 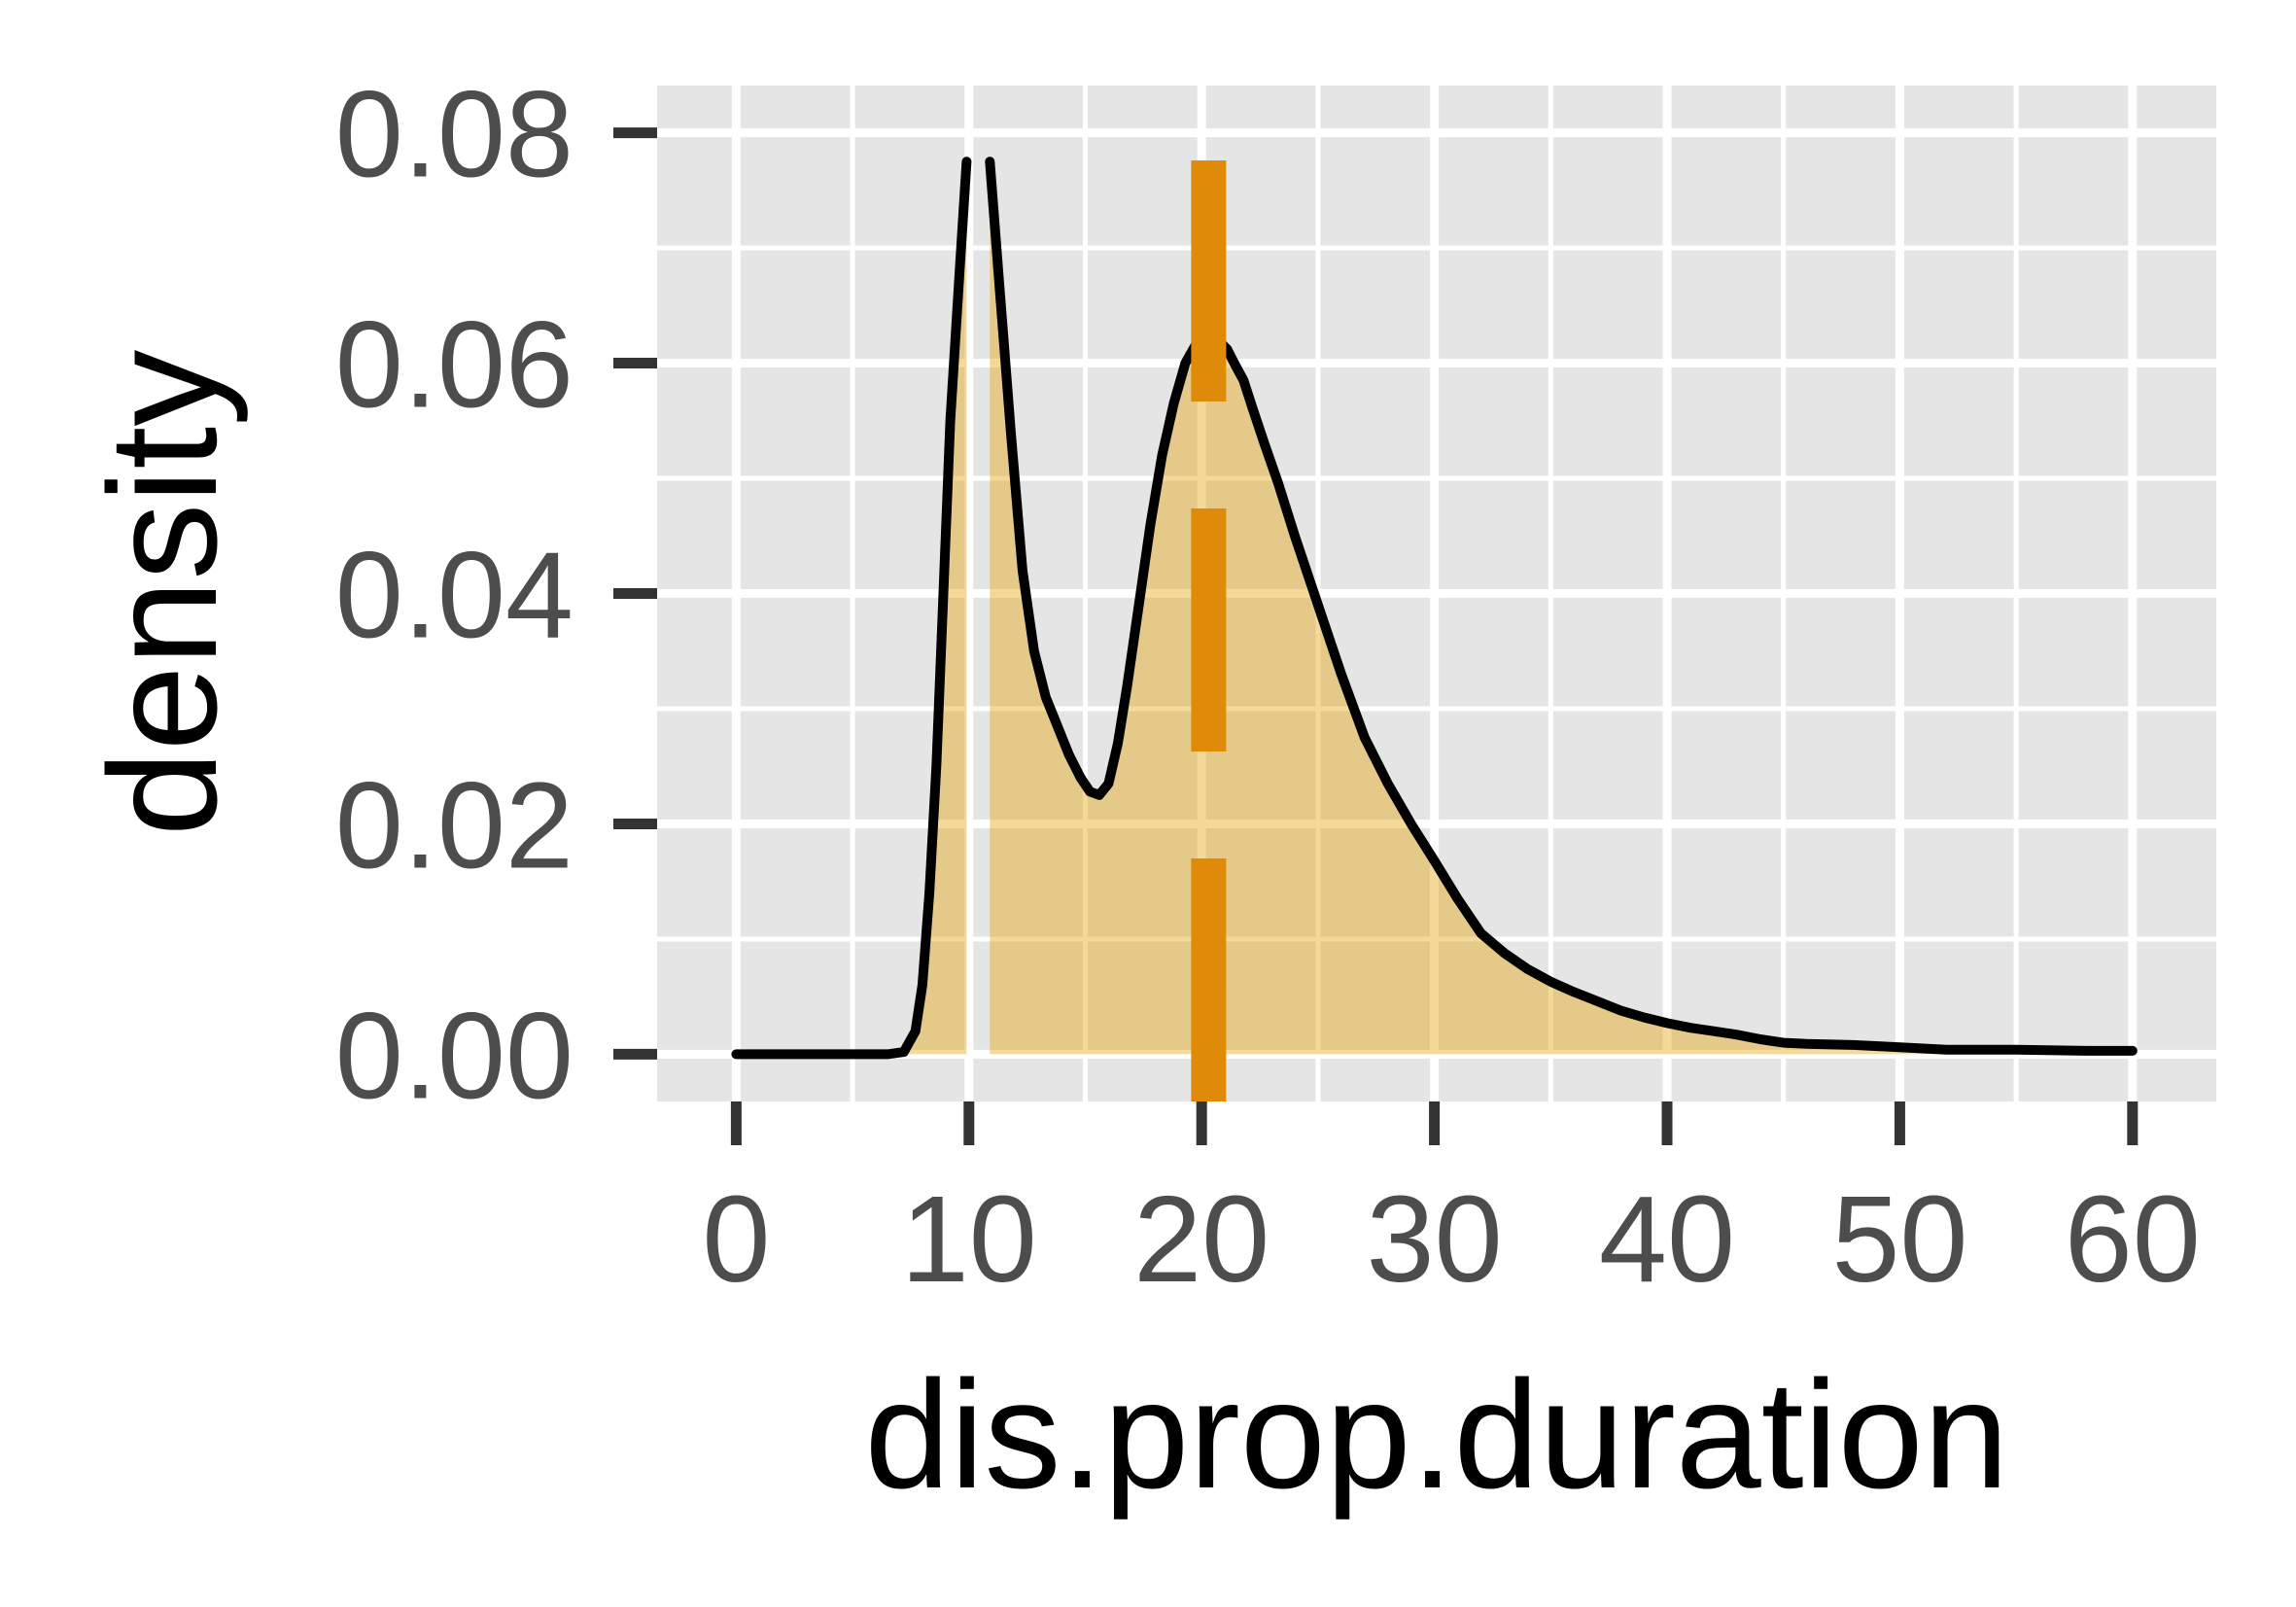 I want to click on y-tick-label: 0.02, so click(x=454, y=824).